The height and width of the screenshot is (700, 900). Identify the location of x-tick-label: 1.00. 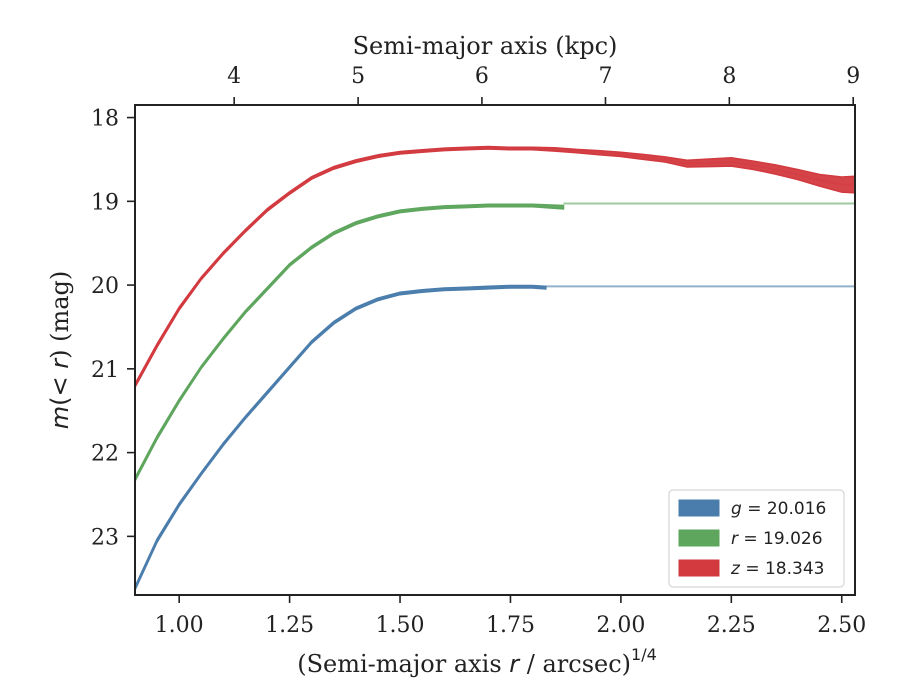
(179, 625).